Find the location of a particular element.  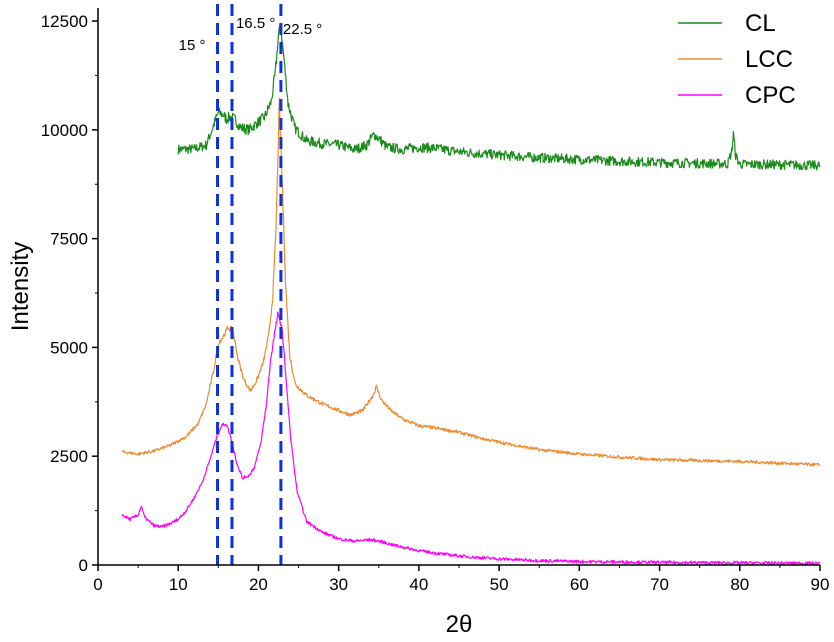

y-tick-label: 5000 is located at coordinates (69, 347).